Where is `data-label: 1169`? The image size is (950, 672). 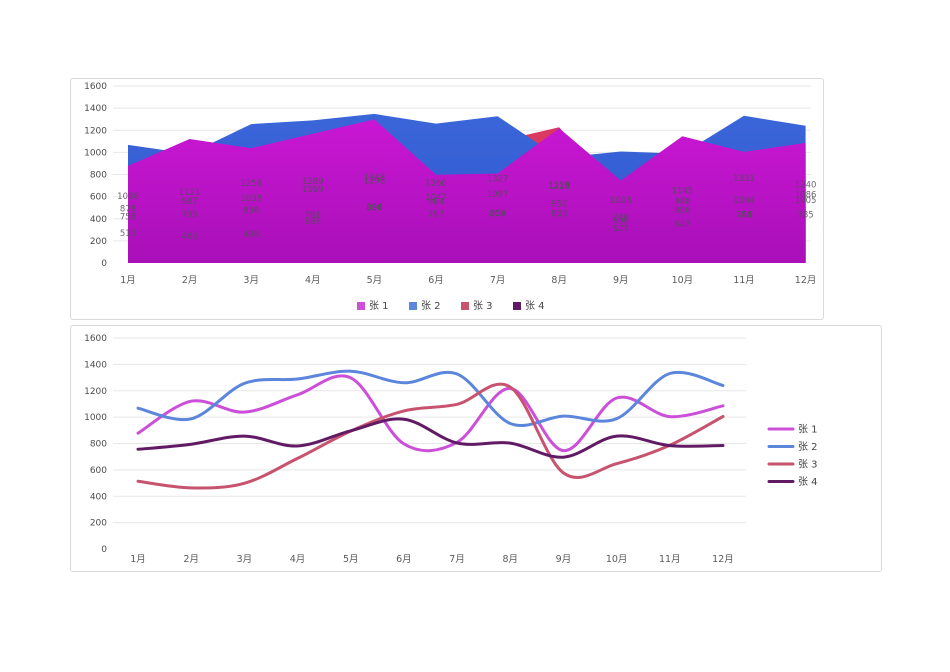 data-label: 1169 is located at coordinates (313, 190).